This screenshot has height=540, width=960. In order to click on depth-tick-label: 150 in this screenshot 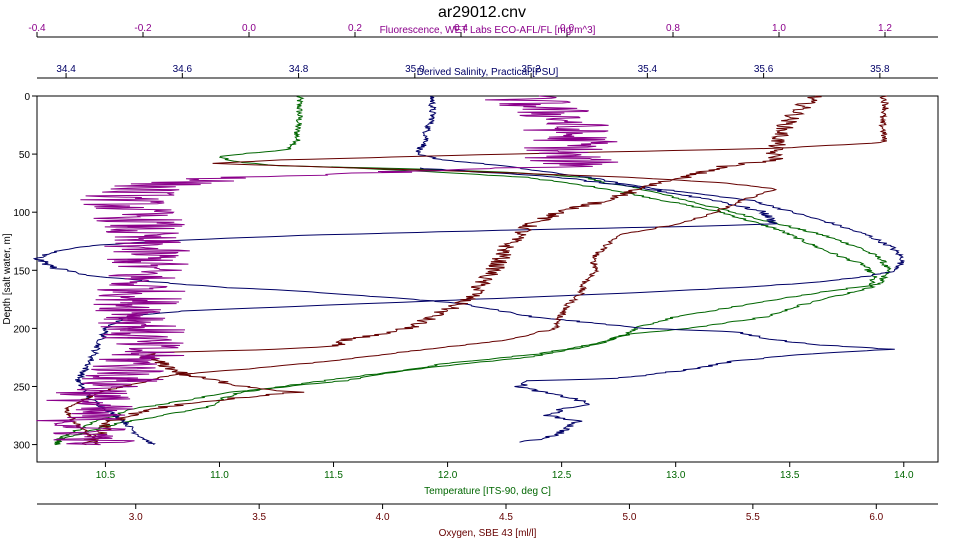, I will do `click(21, 271)`.